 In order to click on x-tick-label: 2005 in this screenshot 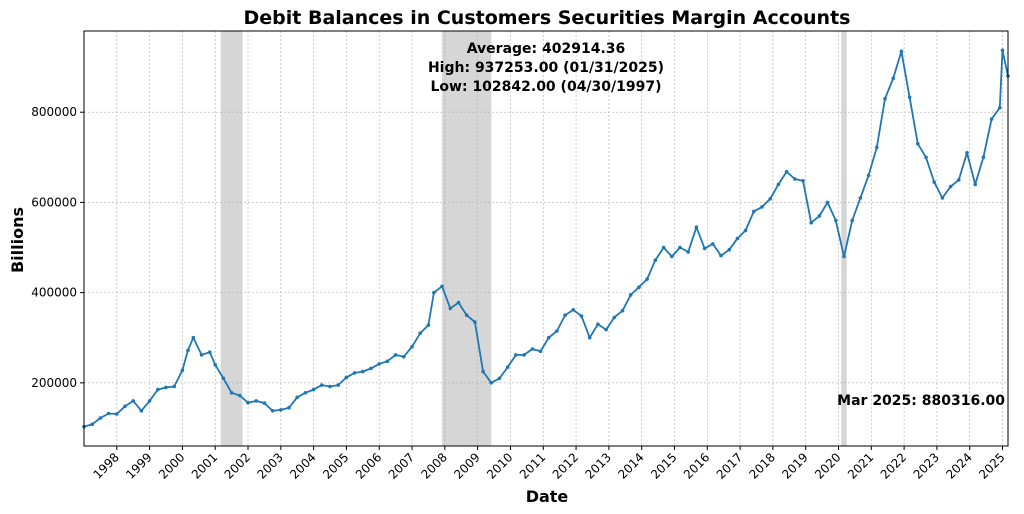, I will do `click(335, 465)`.